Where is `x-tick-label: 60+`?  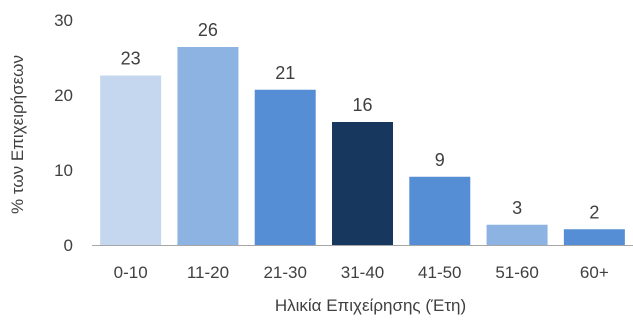 x-tick-label: 60+ is located at coordinates (594, 272).